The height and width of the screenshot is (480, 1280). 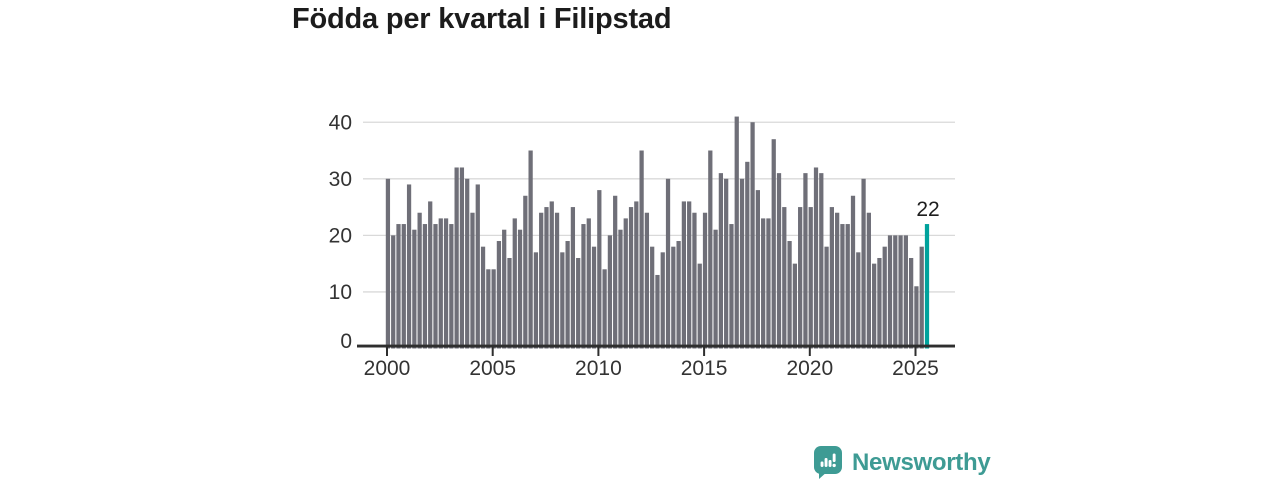 What do you see at coordinates (927, 286) in the screenshot?
I see `highlighted-bar` at bounding box center [927, 286].